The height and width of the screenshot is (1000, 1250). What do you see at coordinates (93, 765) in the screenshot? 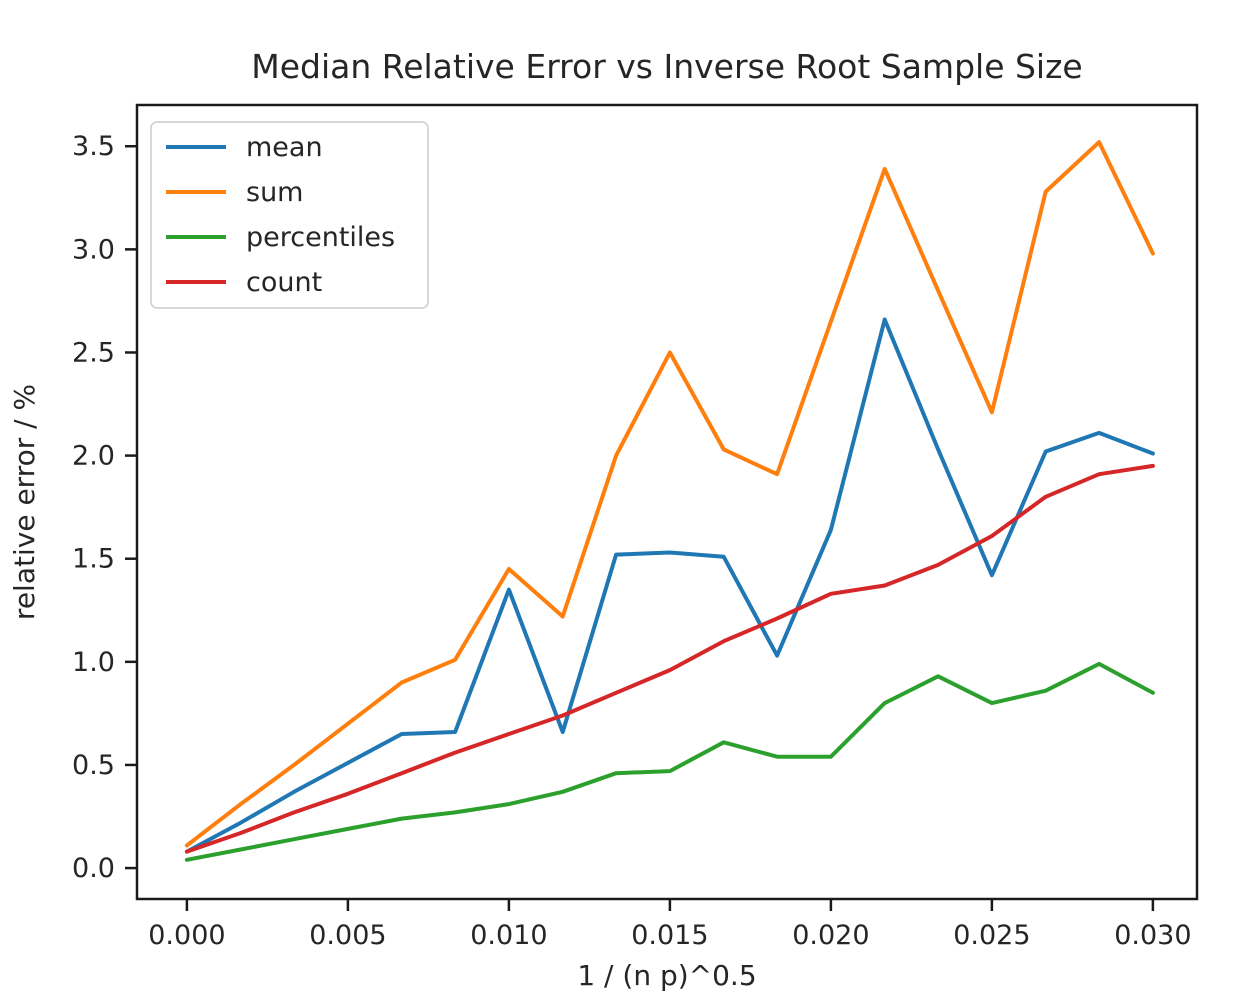
I see `y-tick-label: 0.5` at bounding box center [93, 765].